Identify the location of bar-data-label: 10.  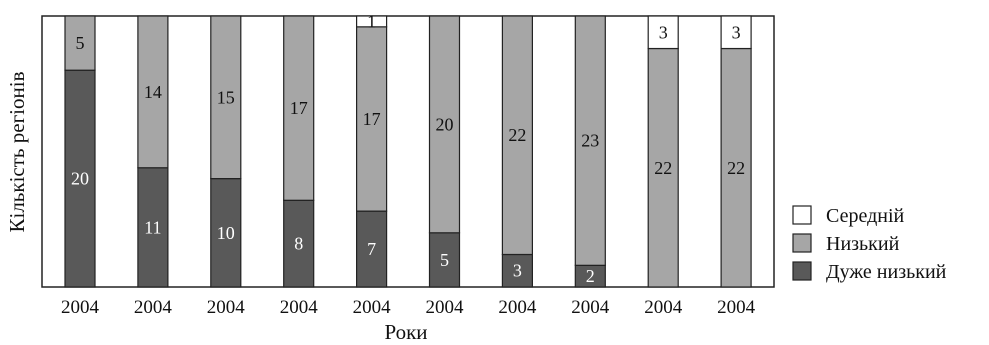
(226, 233).